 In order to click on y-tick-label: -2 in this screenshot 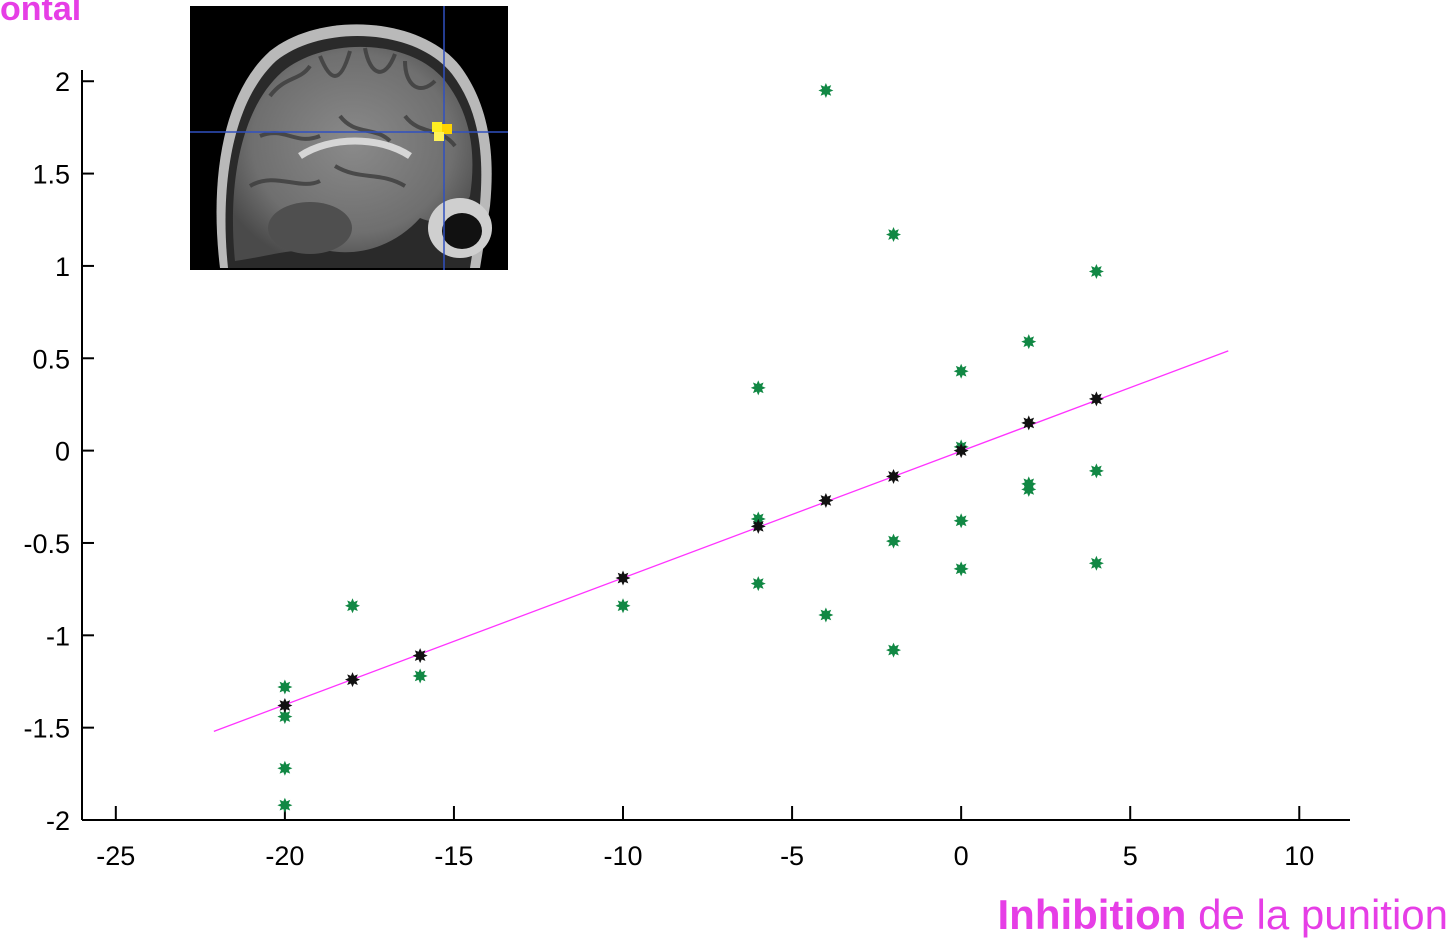, I will do `click(58, 821)`.